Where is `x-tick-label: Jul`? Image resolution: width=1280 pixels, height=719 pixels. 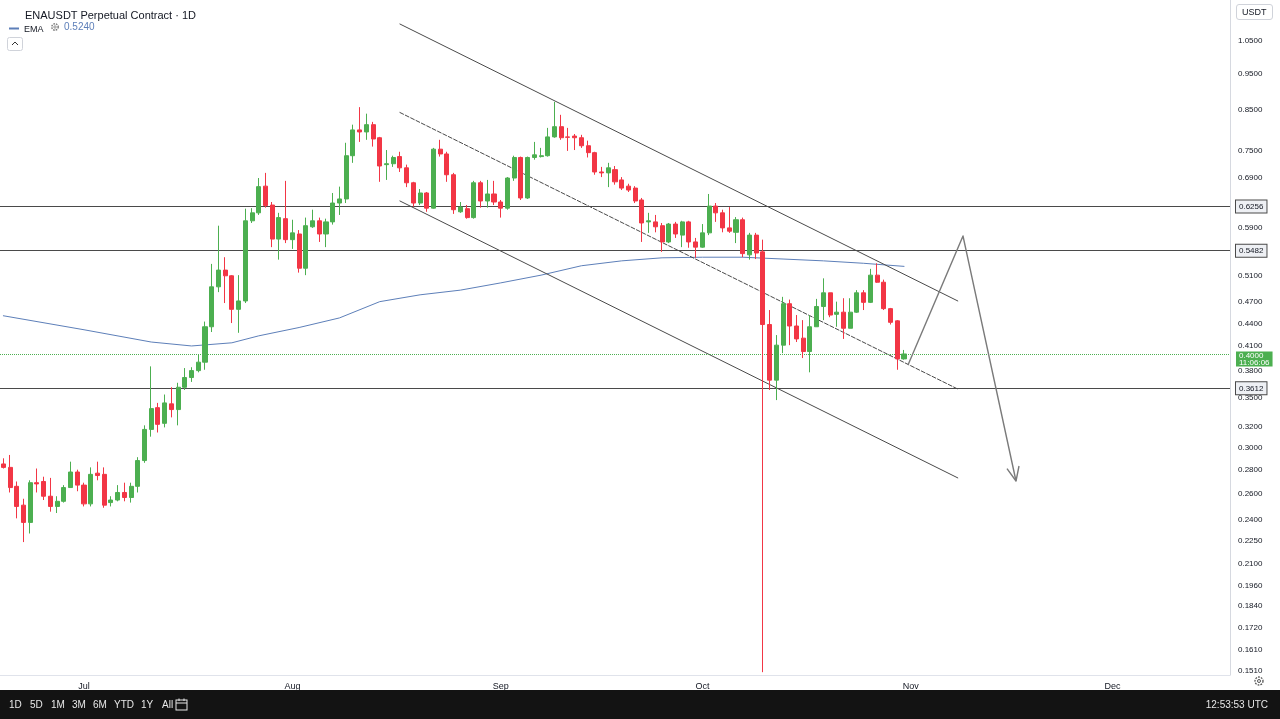
x-tick-label: Jul is located at coordinates (84, 685).